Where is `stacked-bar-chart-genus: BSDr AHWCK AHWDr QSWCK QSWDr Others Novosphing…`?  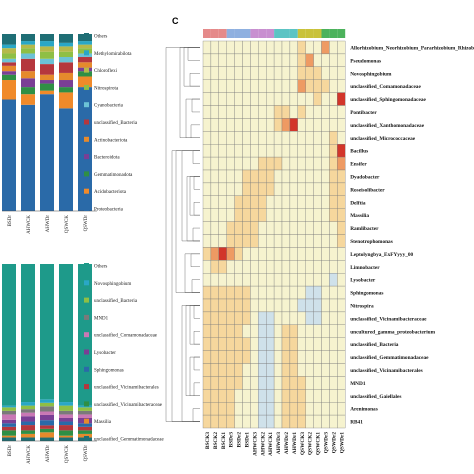 stacked-bar-chart-genus: BSDr AHWCK AHWDr QSWCK QSWDr Others Novosphing… is located at coordinates (83, 363).